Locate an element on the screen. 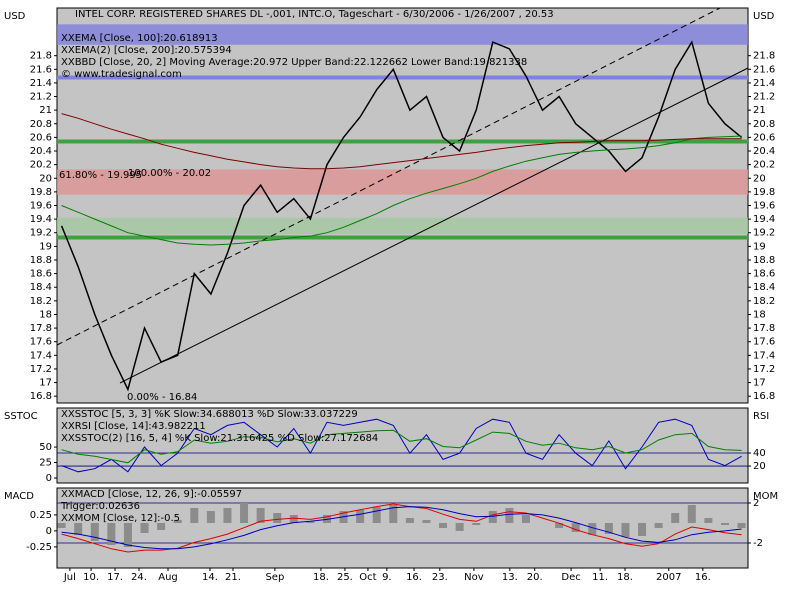  legend-text: Trigger:0.02636 is located at coordinates (100, 506).